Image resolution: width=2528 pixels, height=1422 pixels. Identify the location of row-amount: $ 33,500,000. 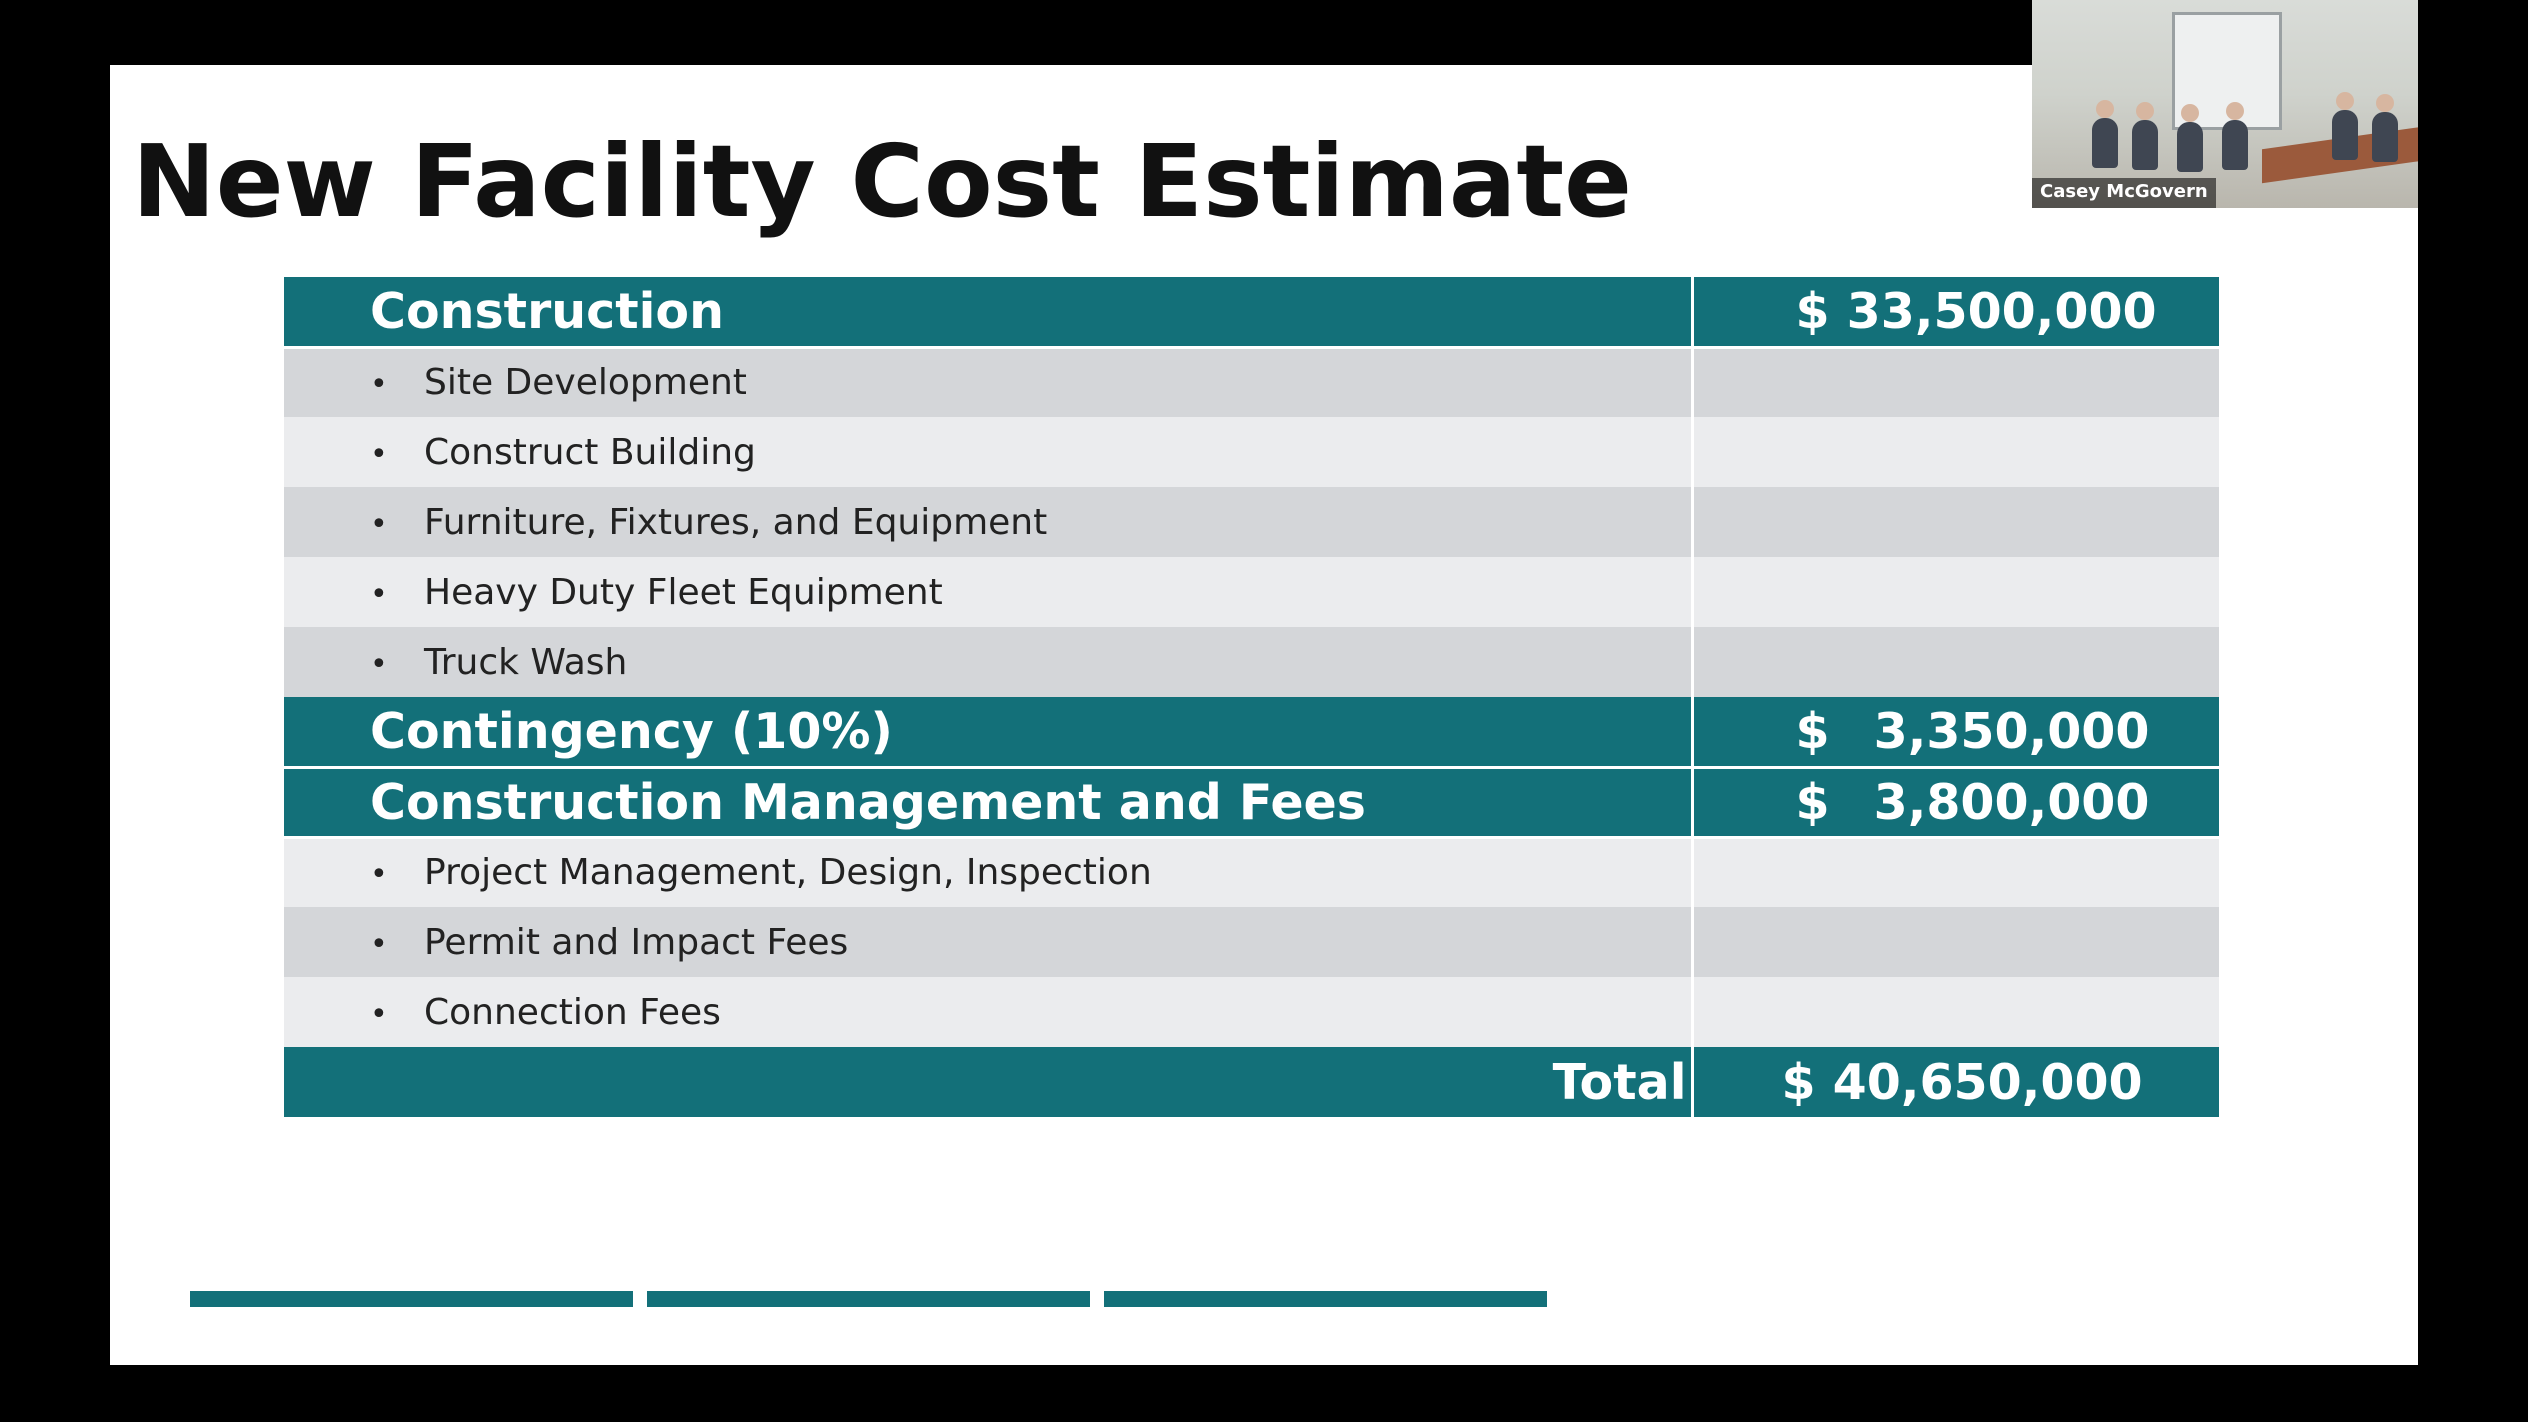
(1955, 312).